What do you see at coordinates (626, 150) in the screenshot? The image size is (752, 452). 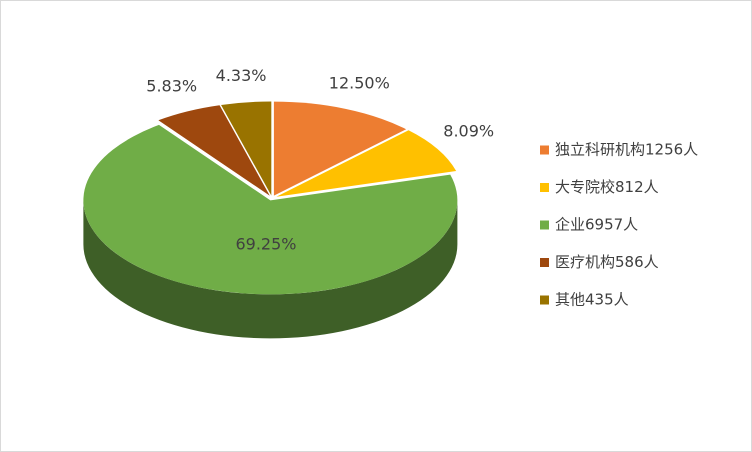 I see `legend-label: 独立科研机构1256人` at bounding box center [626, 150].